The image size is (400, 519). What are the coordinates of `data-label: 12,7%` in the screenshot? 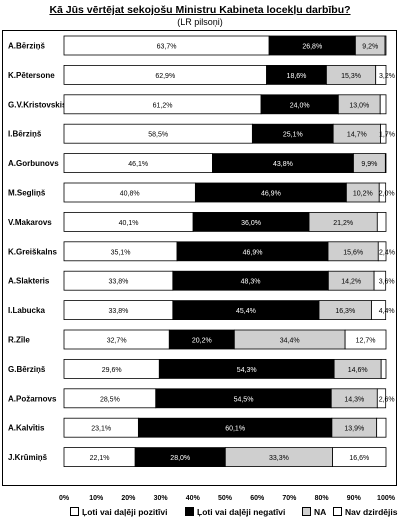 It's located at (366, 341).